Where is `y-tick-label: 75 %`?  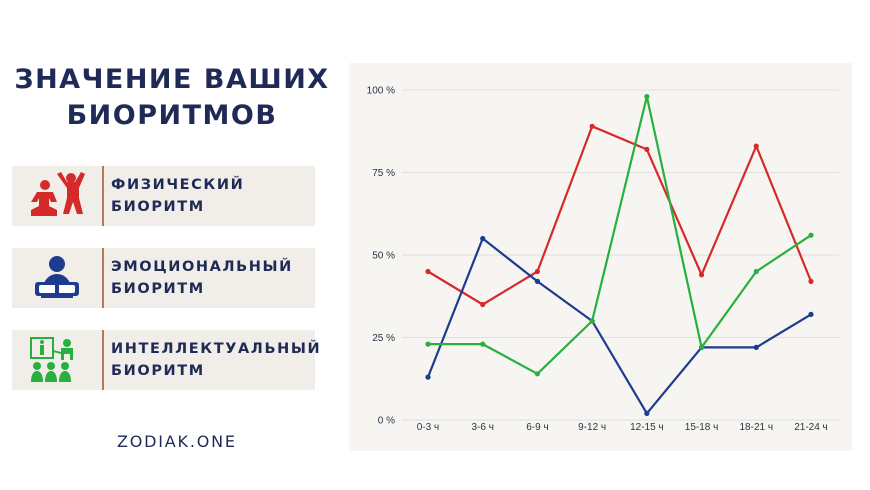 y-tick-label: 75 % is located at coordinates (383, 173).